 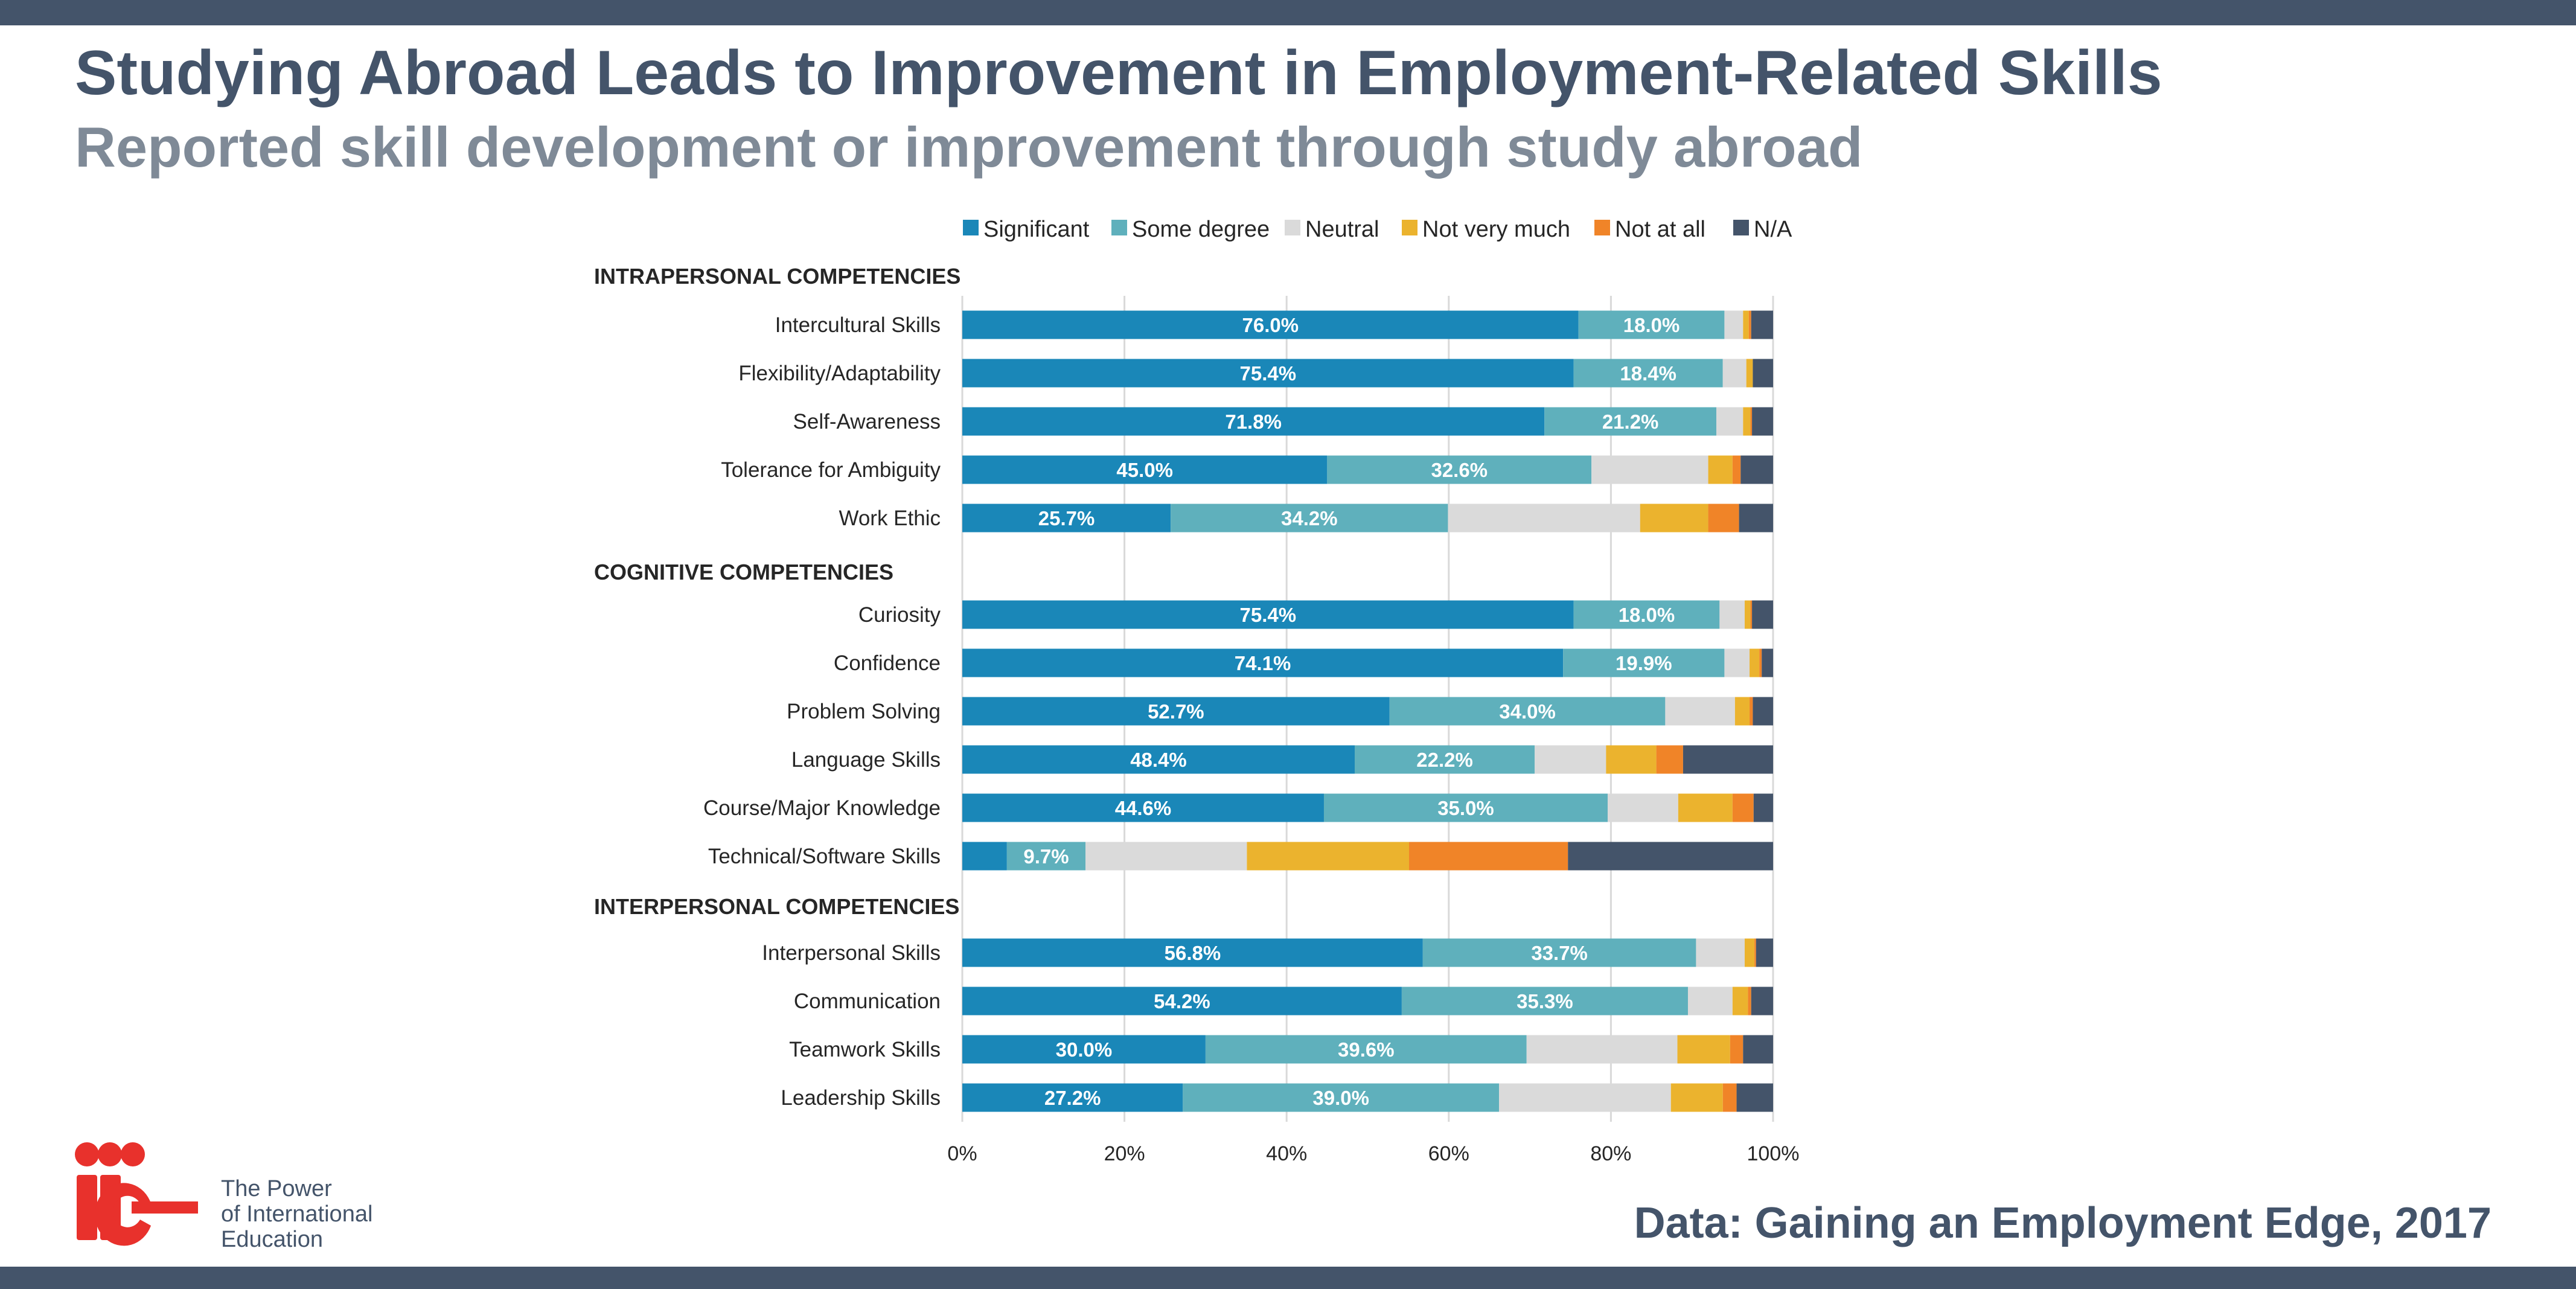 I want to click on data-label: 21.2%, so click(x=1630, y=422).